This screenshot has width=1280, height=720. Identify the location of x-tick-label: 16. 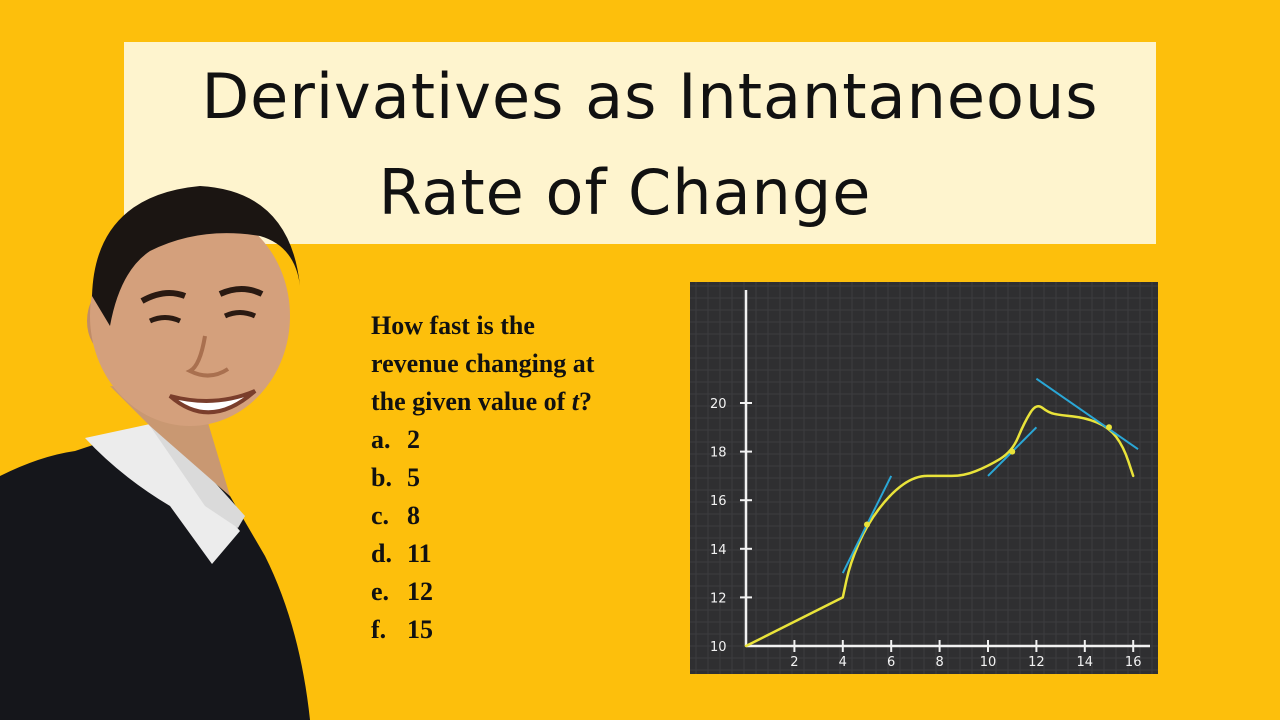
(1133, 662).